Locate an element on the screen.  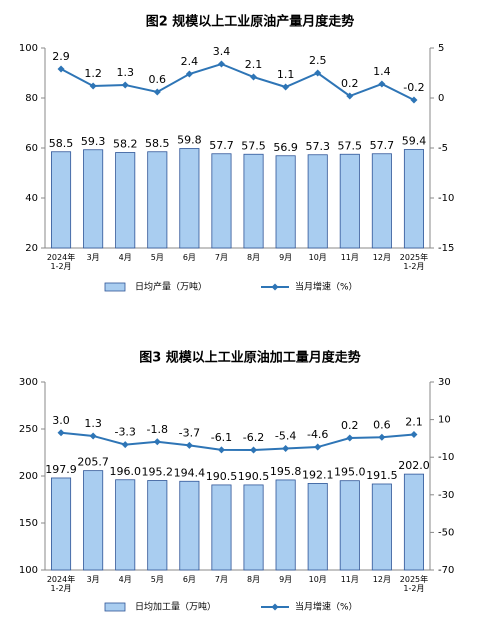
bar-label: 192.1 is located at coordinates (318, 474).